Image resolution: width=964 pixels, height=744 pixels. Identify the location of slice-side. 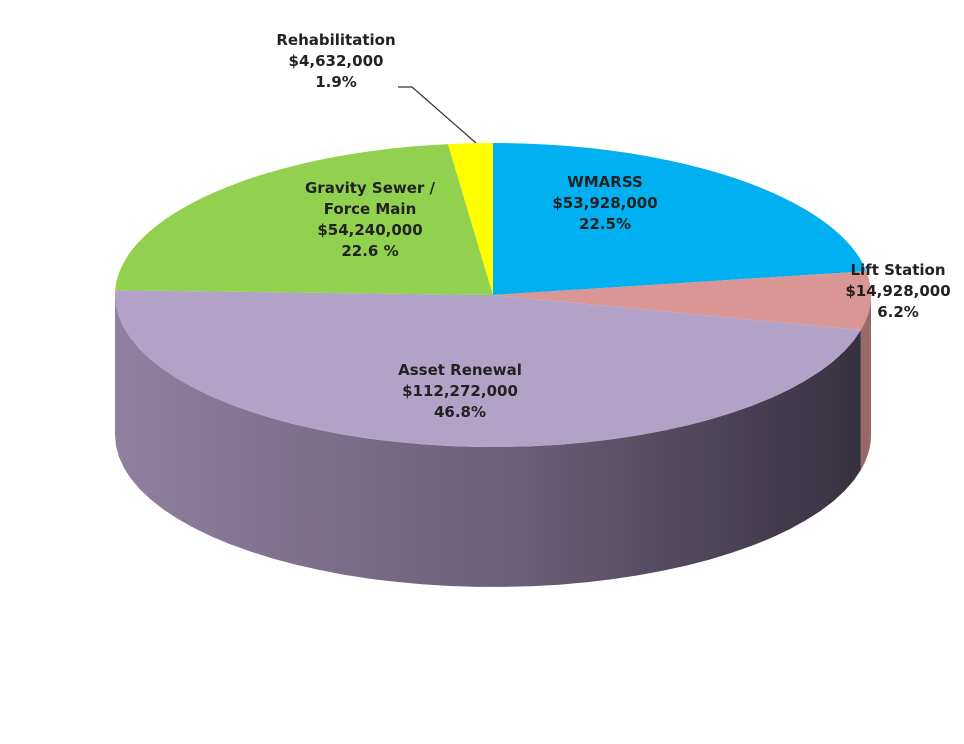
(865, 382).